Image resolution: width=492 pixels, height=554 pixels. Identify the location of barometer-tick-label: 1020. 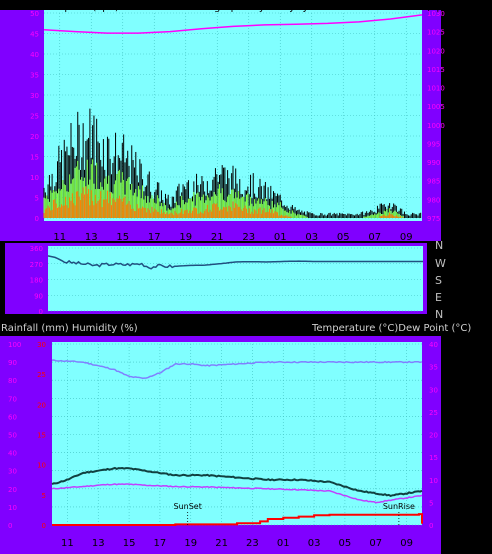
(436, 51).